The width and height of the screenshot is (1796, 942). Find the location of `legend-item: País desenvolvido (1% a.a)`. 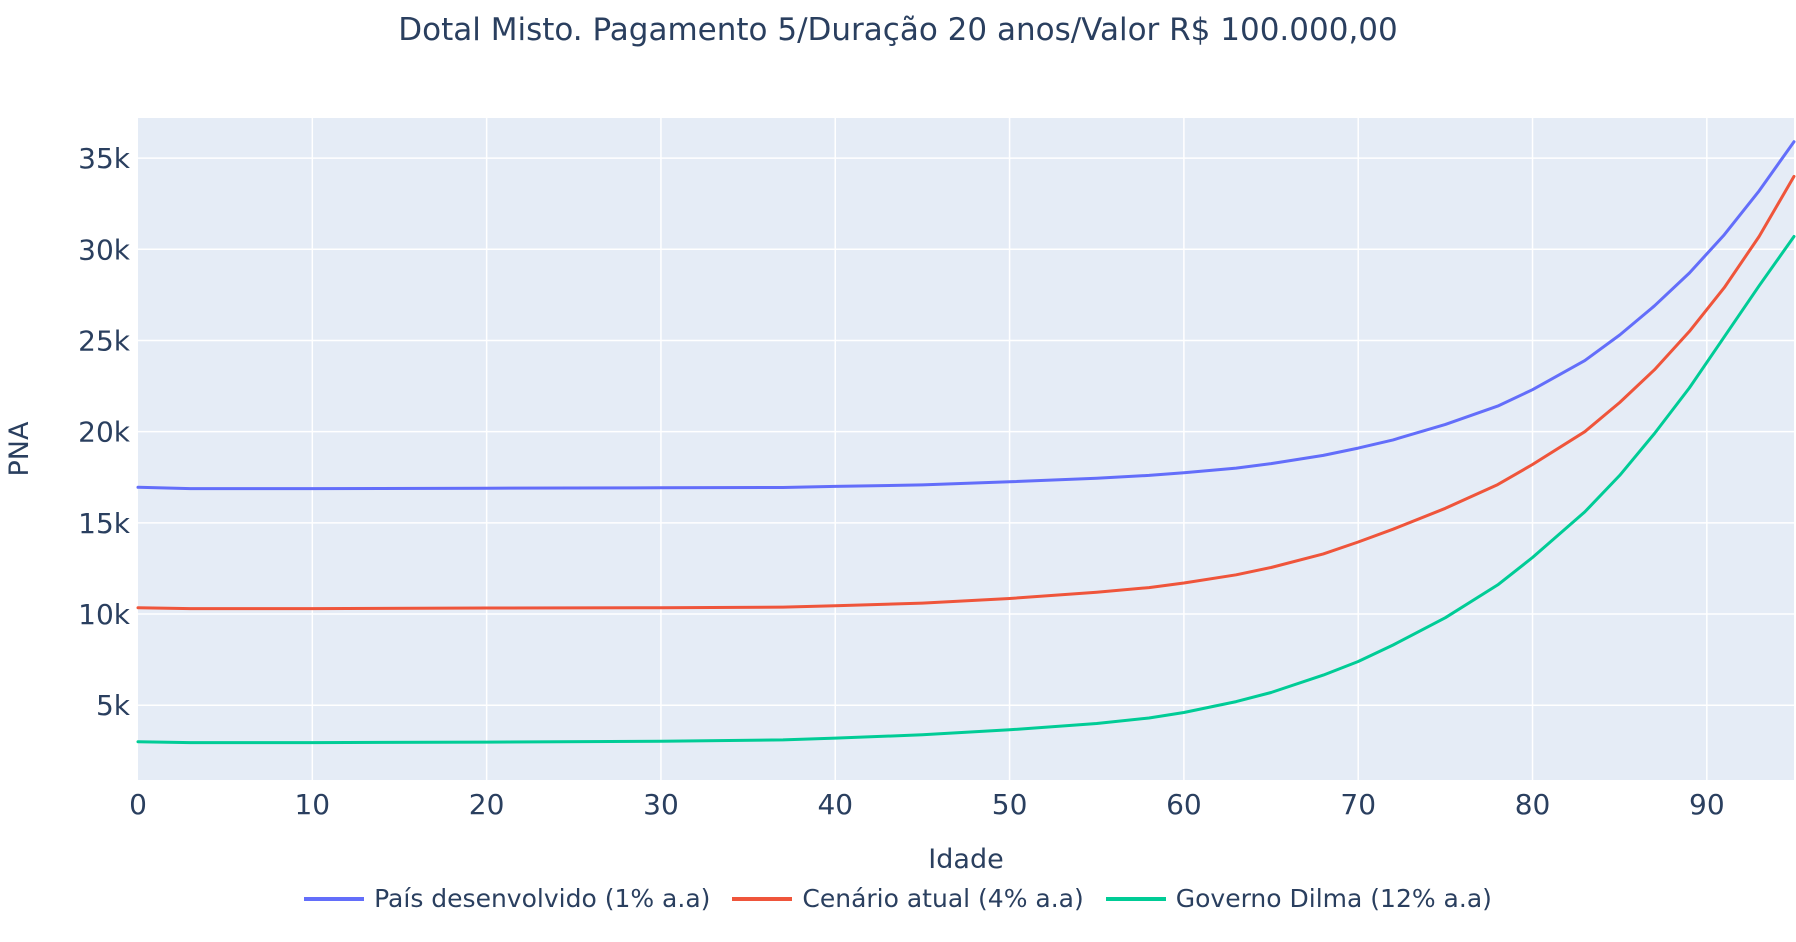

legend-item: País desenvolvido (1% a.a) is located at coordinates (507, 898).